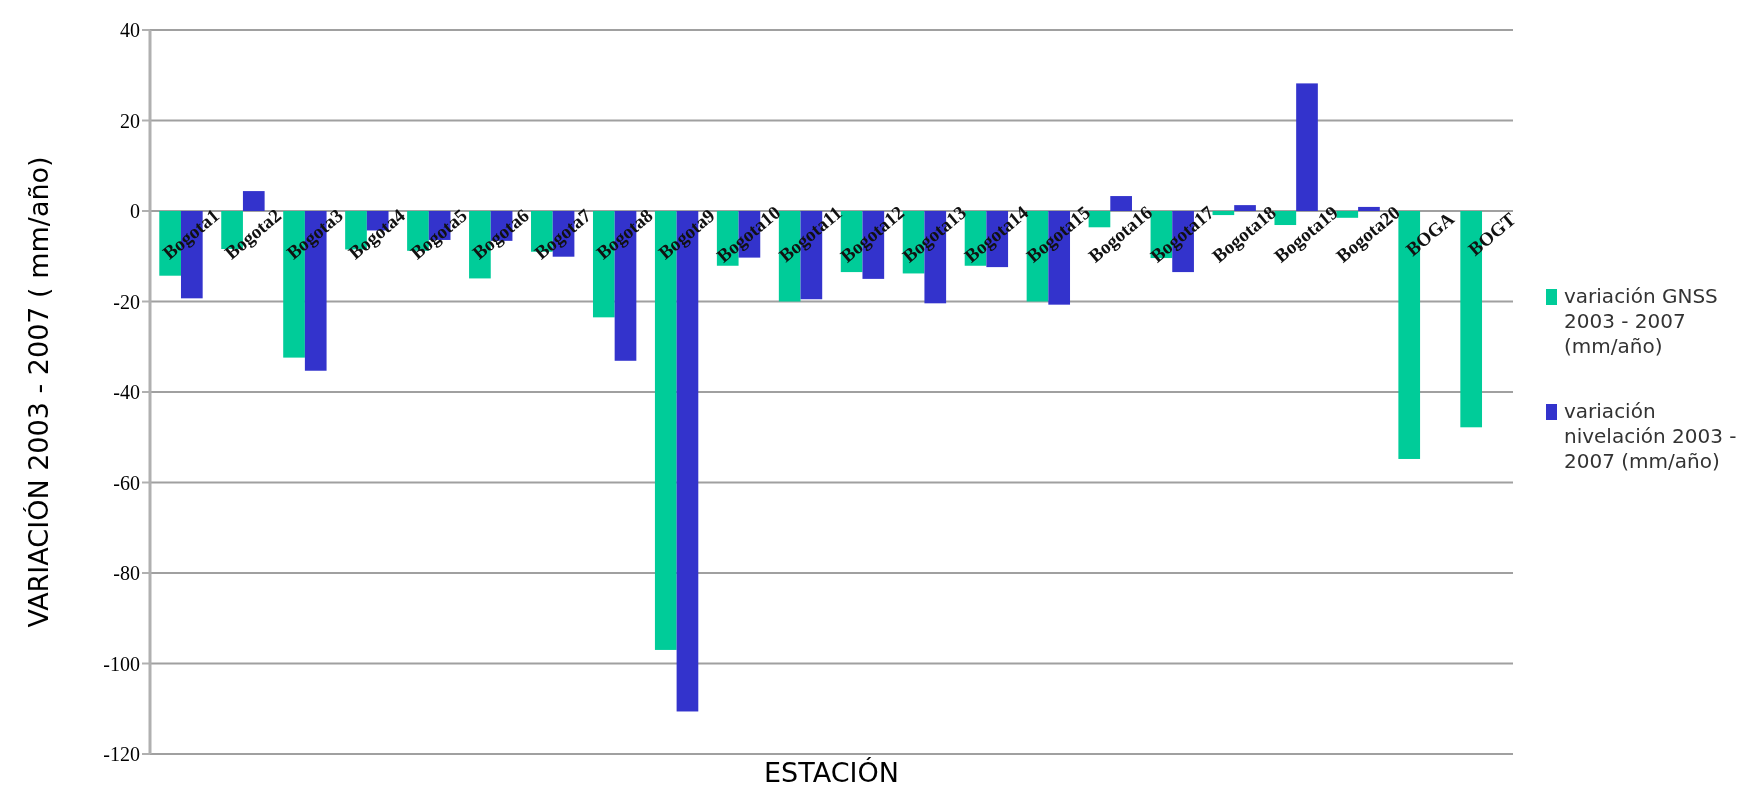  I want to click on y-tick-label: -80, so click(126, 573).